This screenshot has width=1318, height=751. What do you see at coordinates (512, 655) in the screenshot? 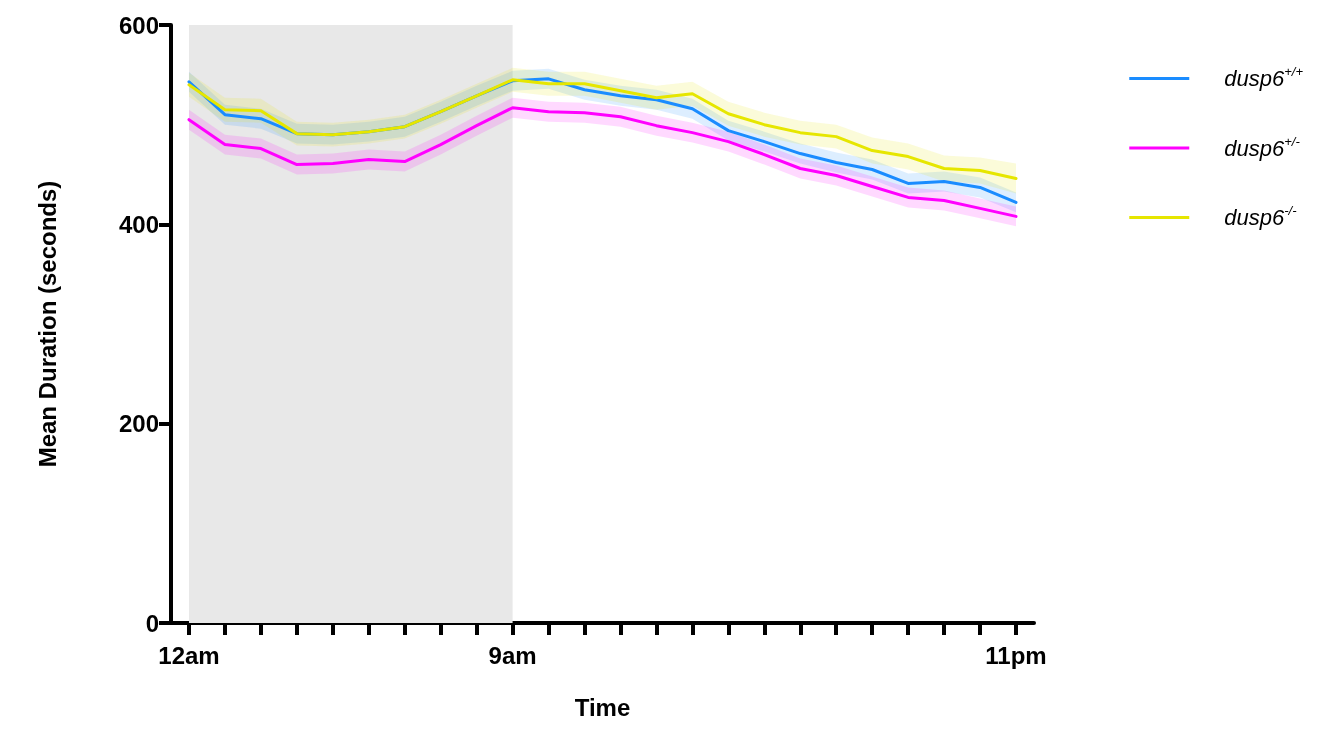
I see `x-tick-label: 9am` at bounding box center [512, 655].